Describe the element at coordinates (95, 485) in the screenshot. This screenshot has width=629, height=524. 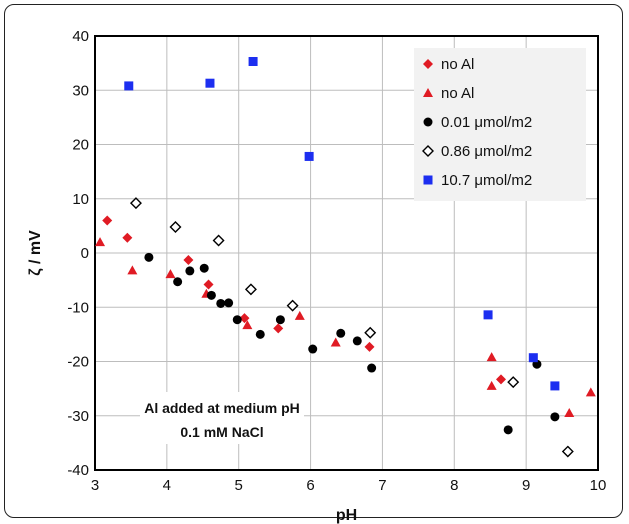
I see `x-tick-label: 3` at that location.